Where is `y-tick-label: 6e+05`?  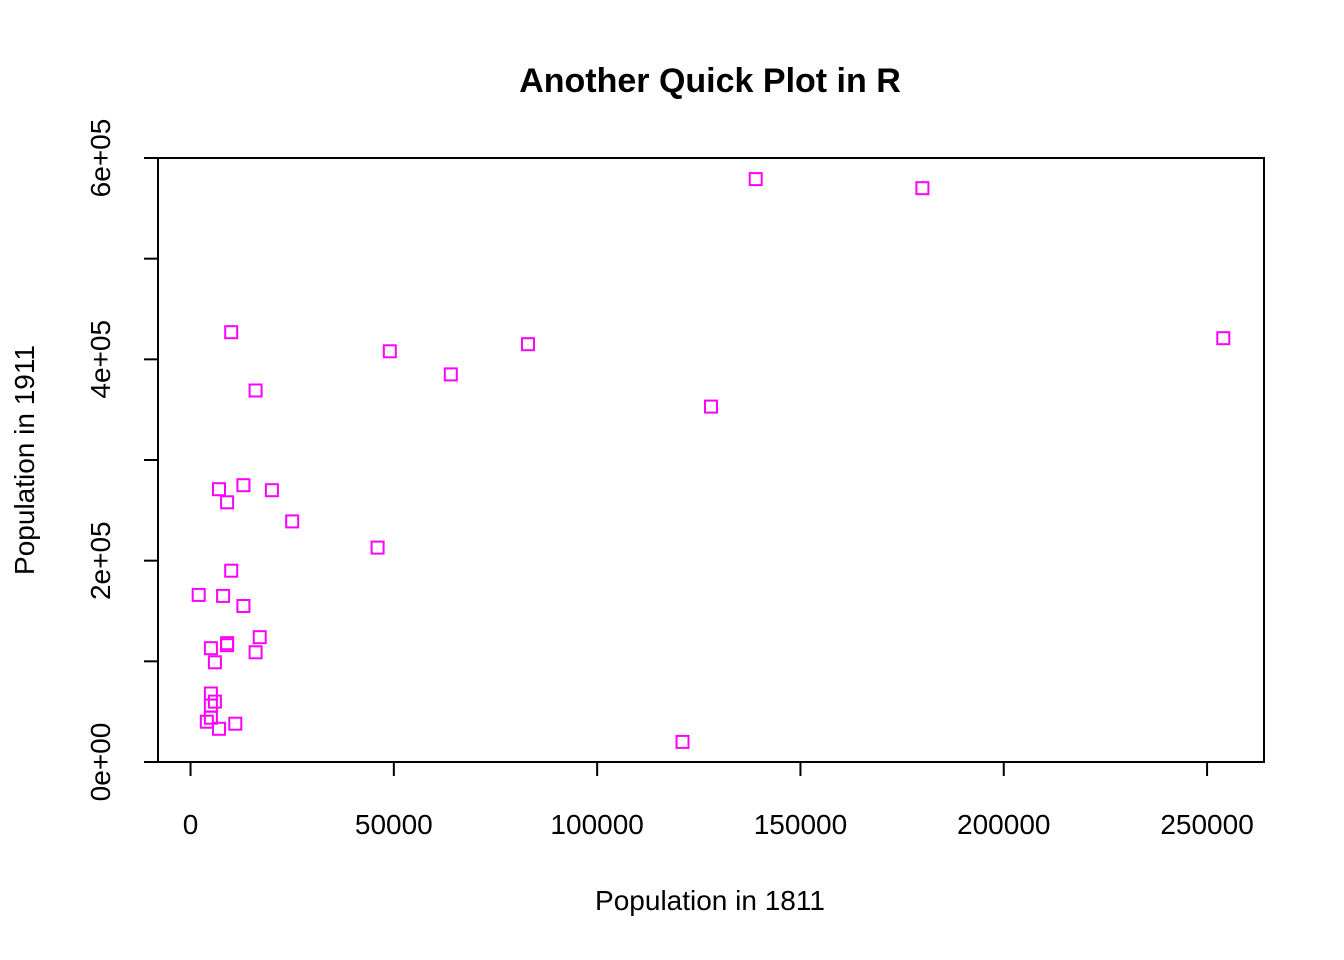
y-tick-label: 6e+05 is located at coordinates (100, 158).